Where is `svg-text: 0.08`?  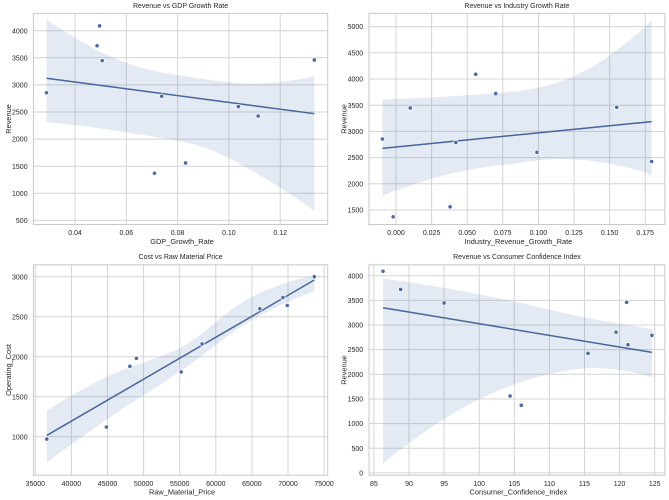 svg-text: 0.08 is located at coordinates (178, 233).